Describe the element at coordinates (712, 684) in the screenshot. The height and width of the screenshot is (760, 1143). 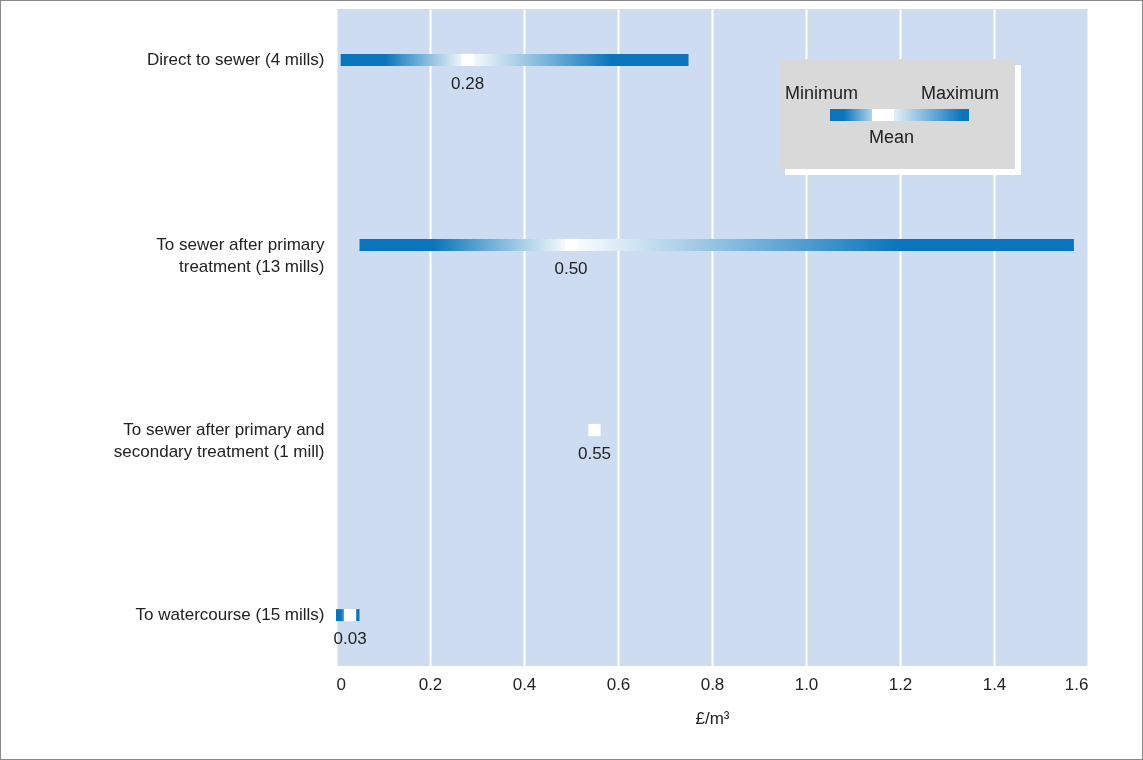
I see `x-tick-label: 0.8` at that location.